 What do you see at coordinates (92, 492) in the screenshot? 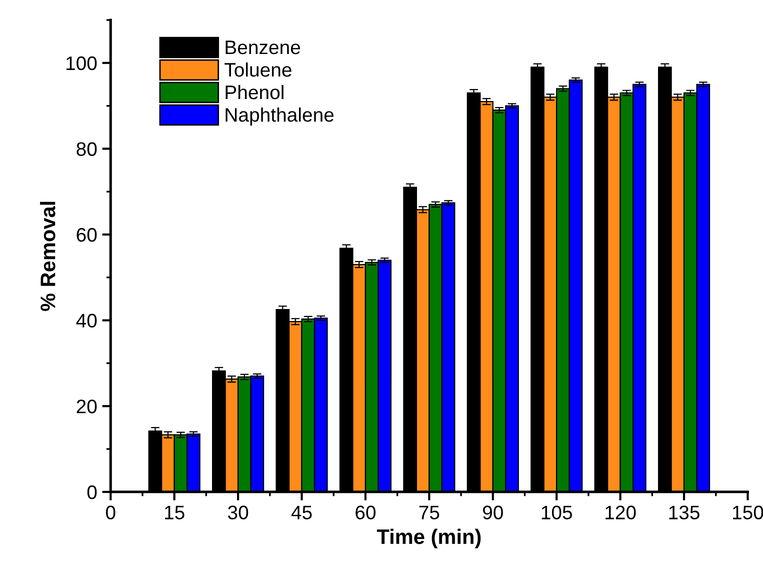
I see `y-tick-label: 0` at bounding box center [92, 492].